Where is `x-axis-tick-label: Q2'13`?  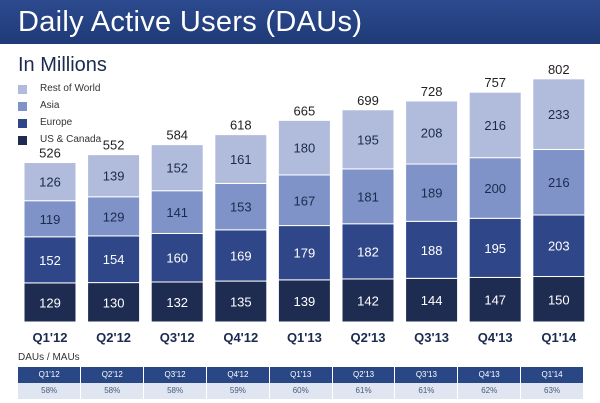
x-axis-tick-label: Q2'13 is located at coordinates (368, 337).